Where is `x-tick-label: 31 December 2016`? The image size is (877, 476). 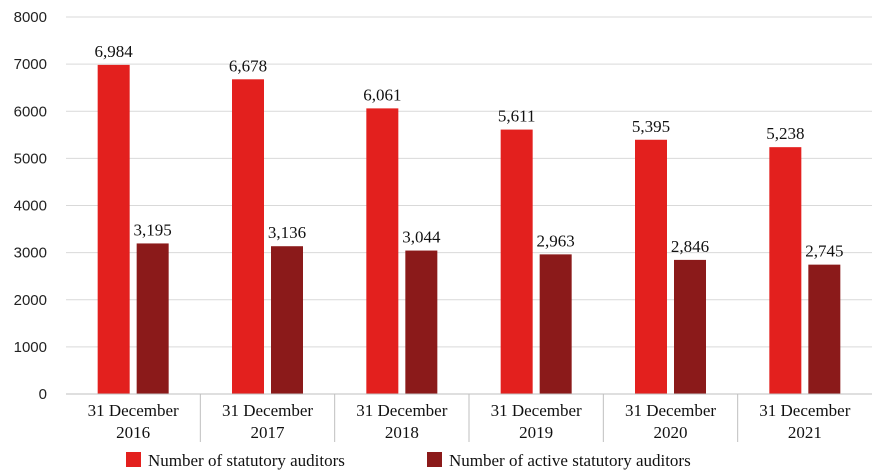
x-tick-label: 31 December 2016 is located at coordinates (133, 421).